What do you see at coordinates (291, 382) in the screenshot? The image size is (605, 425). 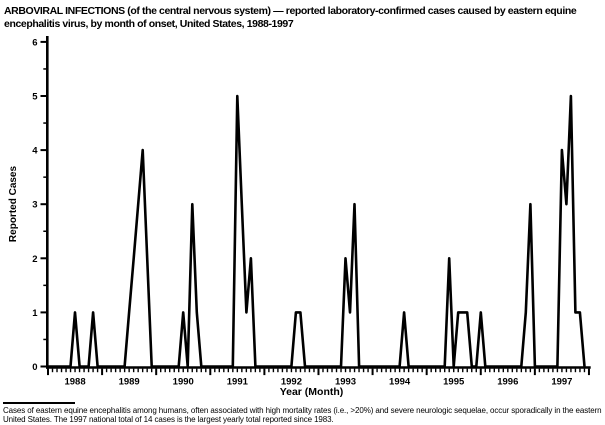 I see `year-label: 1992` at bounding box center [291, 382].